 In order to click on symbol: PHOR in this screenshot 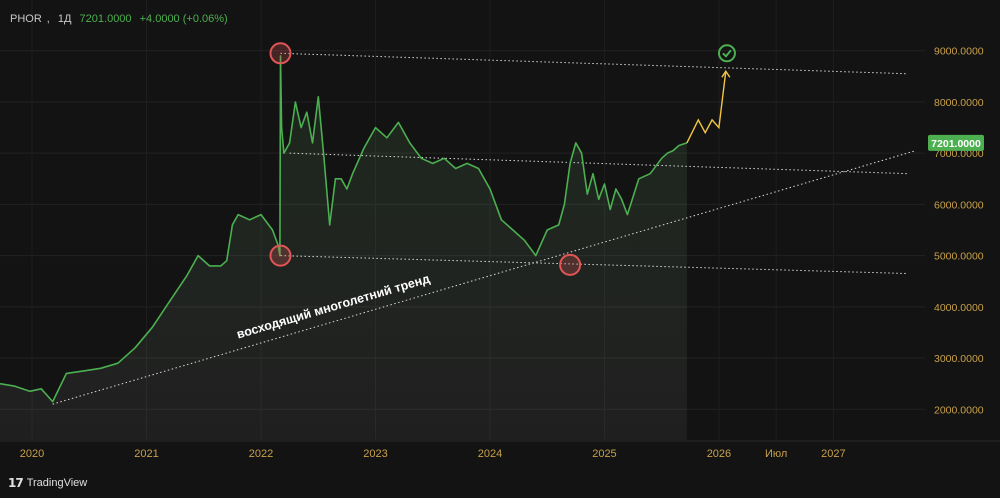, I will do `click(26, 19)`.